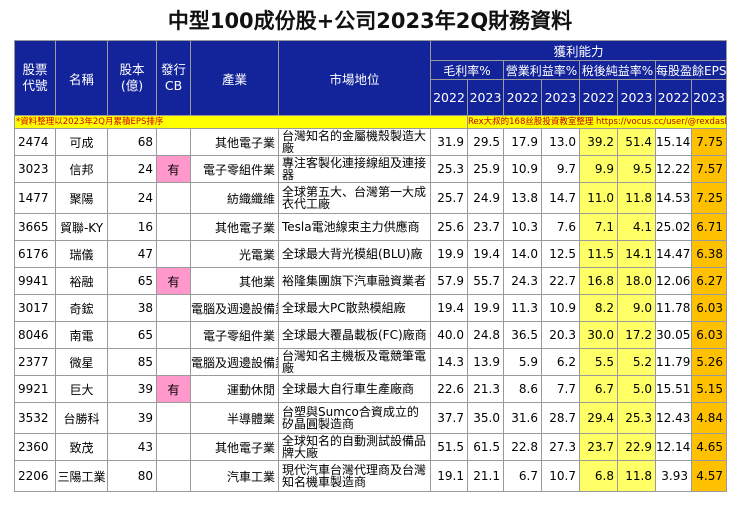  Describe the element at coordinates (81, 227) in the screenshot. I see `company-name: 貿聯-KY` at that location.